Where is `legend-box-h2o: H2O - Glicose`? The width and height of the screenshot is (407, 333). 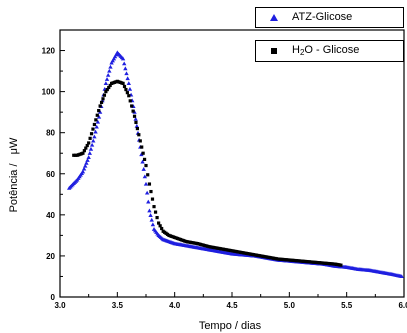
legend-box-h2o: H2O - Glicose is located at coordinates (329, 51).